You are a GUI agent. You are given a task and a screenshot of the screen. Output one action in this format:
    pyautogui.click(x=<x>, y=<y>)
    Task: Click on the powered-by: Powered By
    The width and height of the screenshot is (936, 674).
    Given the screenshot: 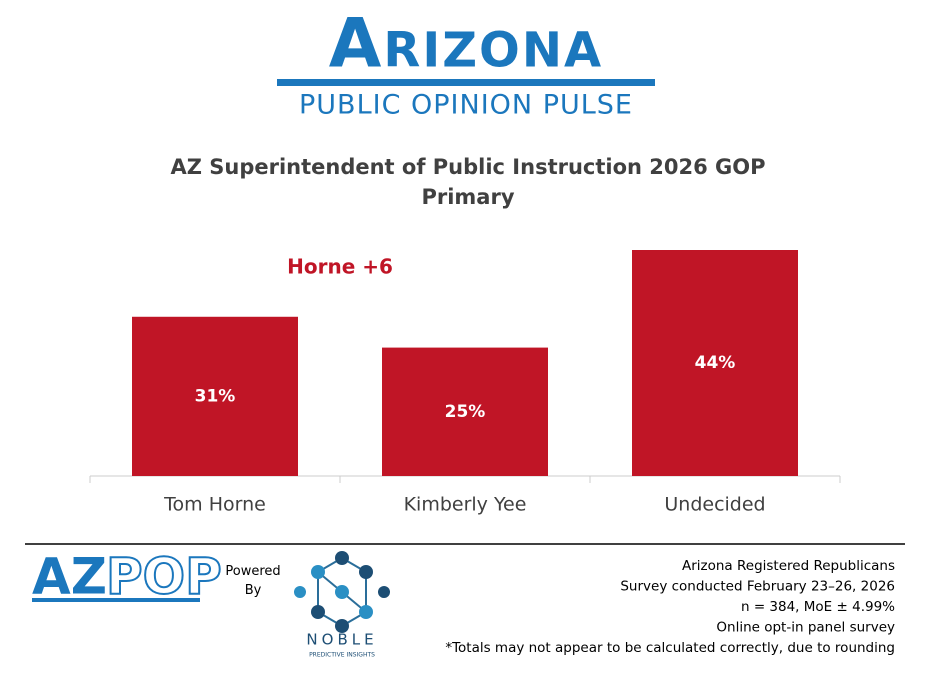 What is the action you would take?
    pyautogui.click(x=253, y=581)
    